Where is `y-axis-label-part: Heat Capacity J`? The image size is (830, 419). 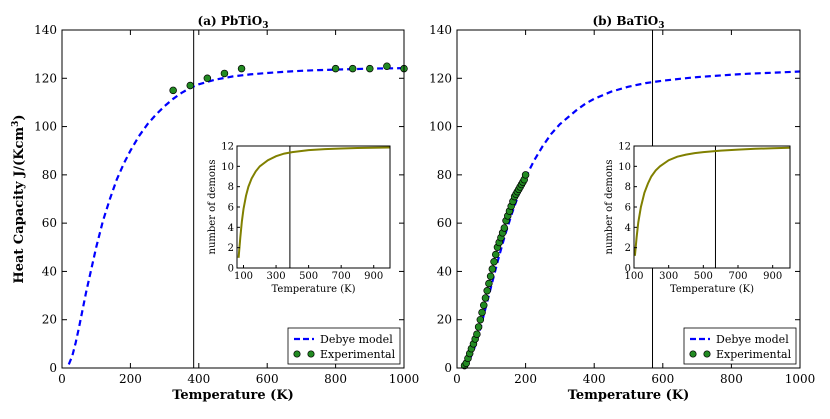 y-axis-label-part: Heat Capacity J is located at coordinates (19, 227).